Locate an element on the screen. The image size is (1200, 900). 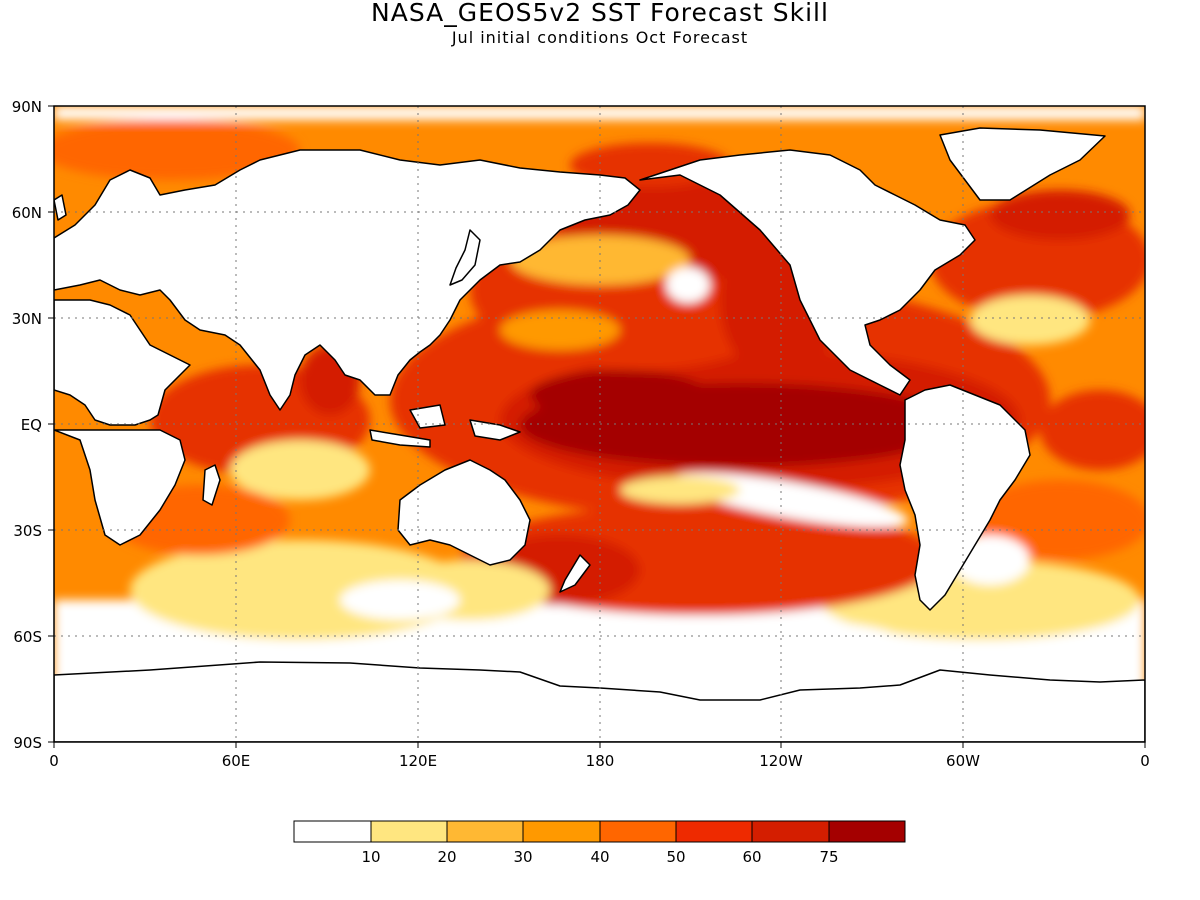
y-tick-labels: 90N 60N 30N EQ 30S 60S 90S is located at coordinates (27, 425).